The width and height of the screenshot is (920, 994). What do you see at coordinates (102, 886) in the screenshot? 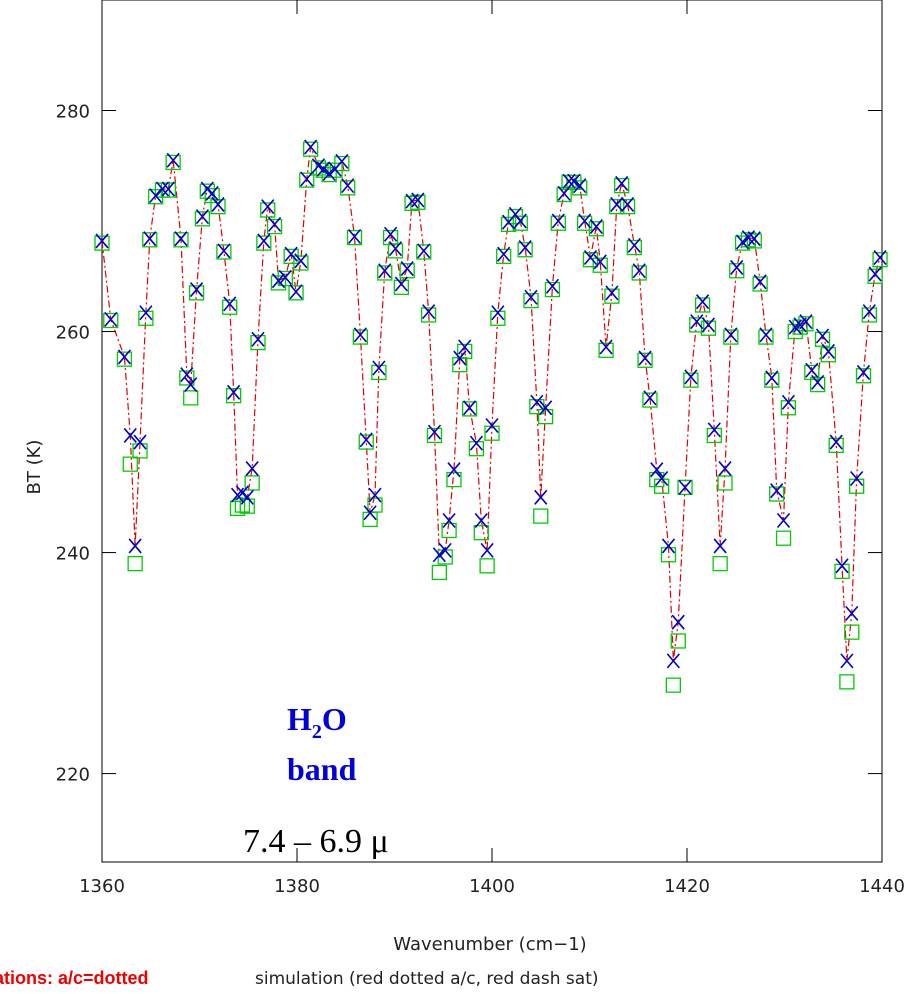
I see `x-tick-label: 1360` at bounding box center [102, 886].